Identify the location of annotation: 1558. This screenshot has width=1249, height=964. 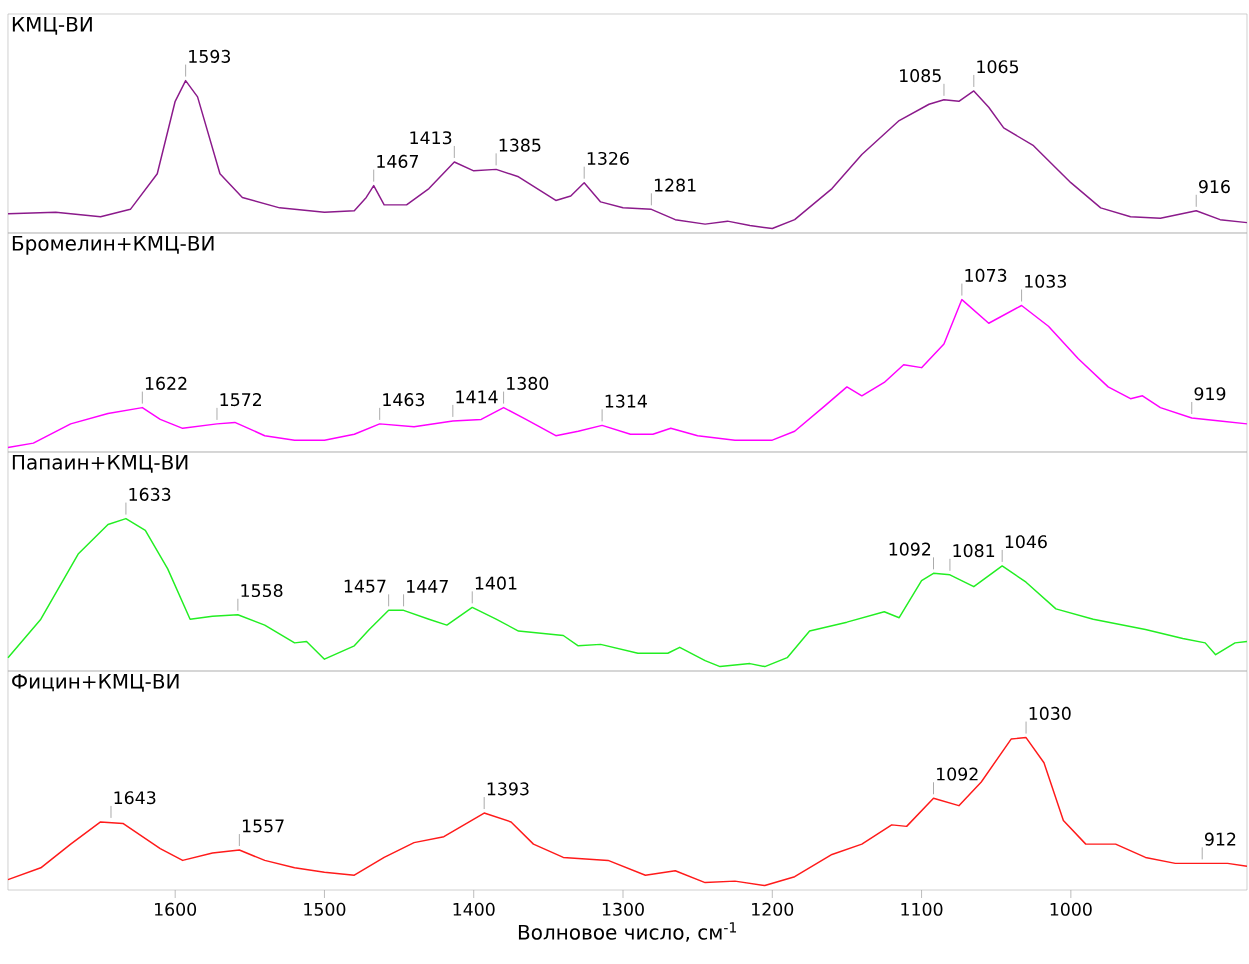
(262, 590).